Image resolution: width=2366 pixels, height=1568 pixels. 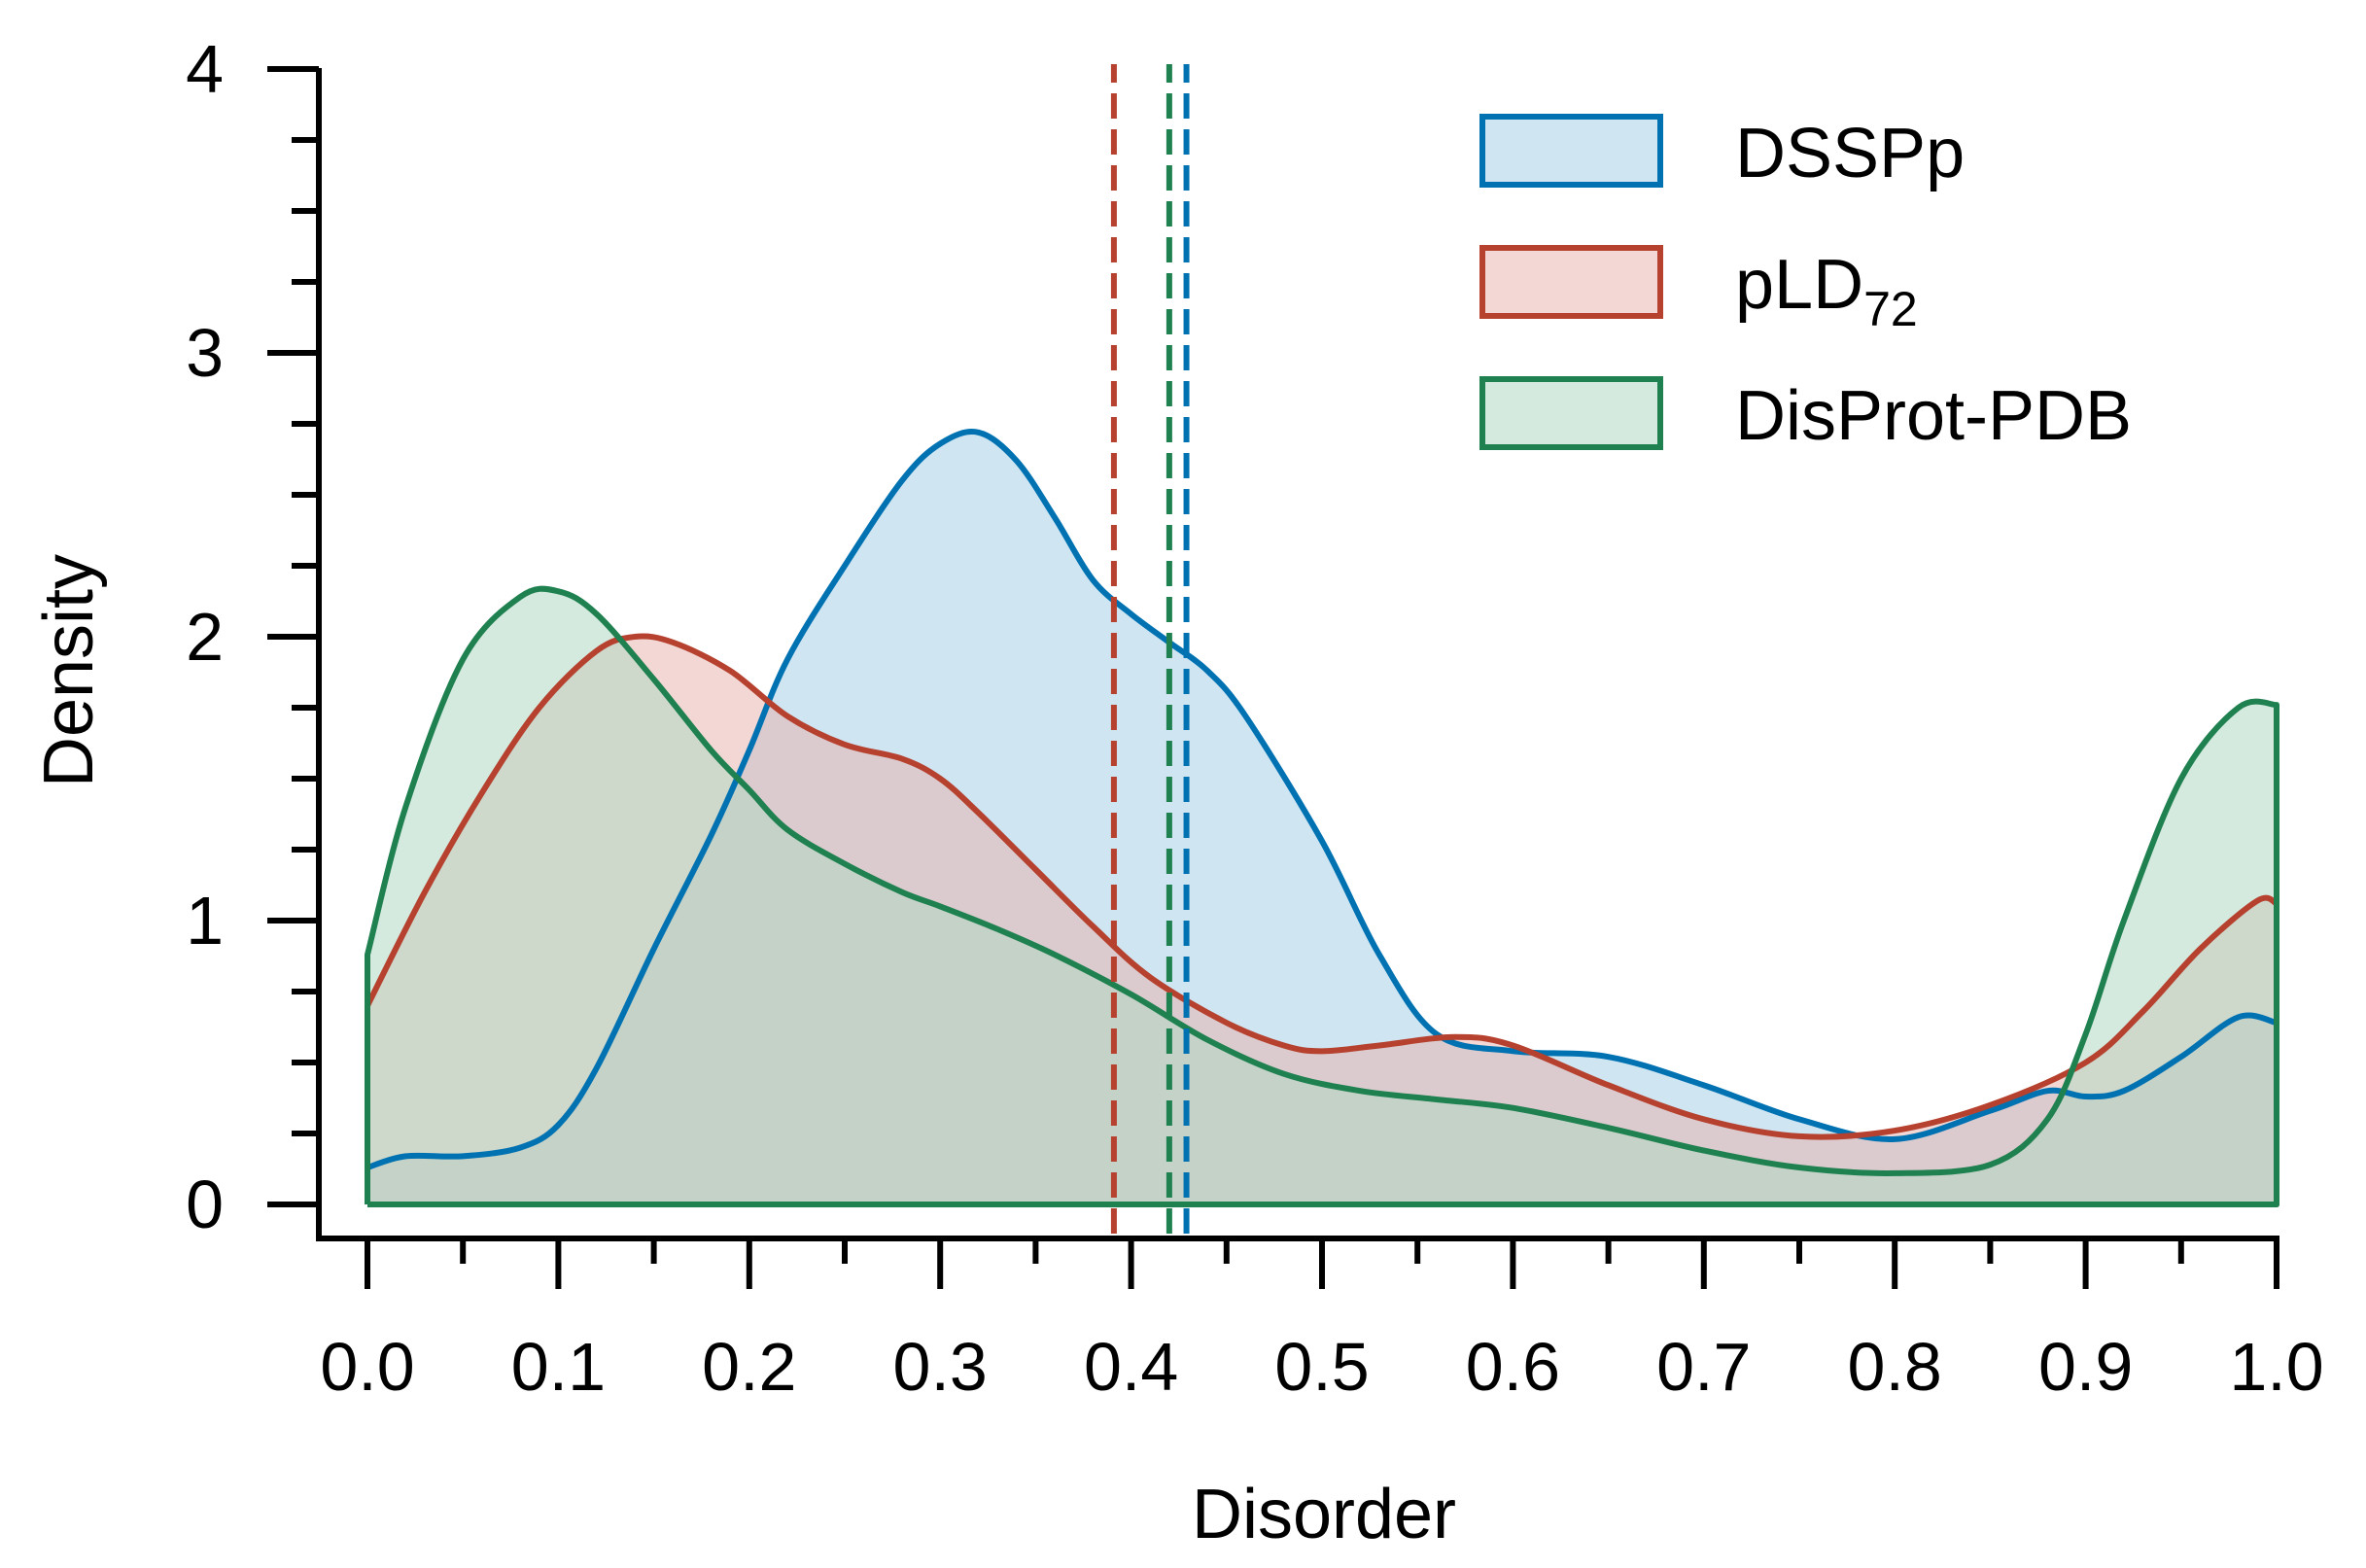 What do you see at coordinates (1571, 282) in the screenshot?
I see `legend-swatch-pld72` at bounding box center [1571, 282].